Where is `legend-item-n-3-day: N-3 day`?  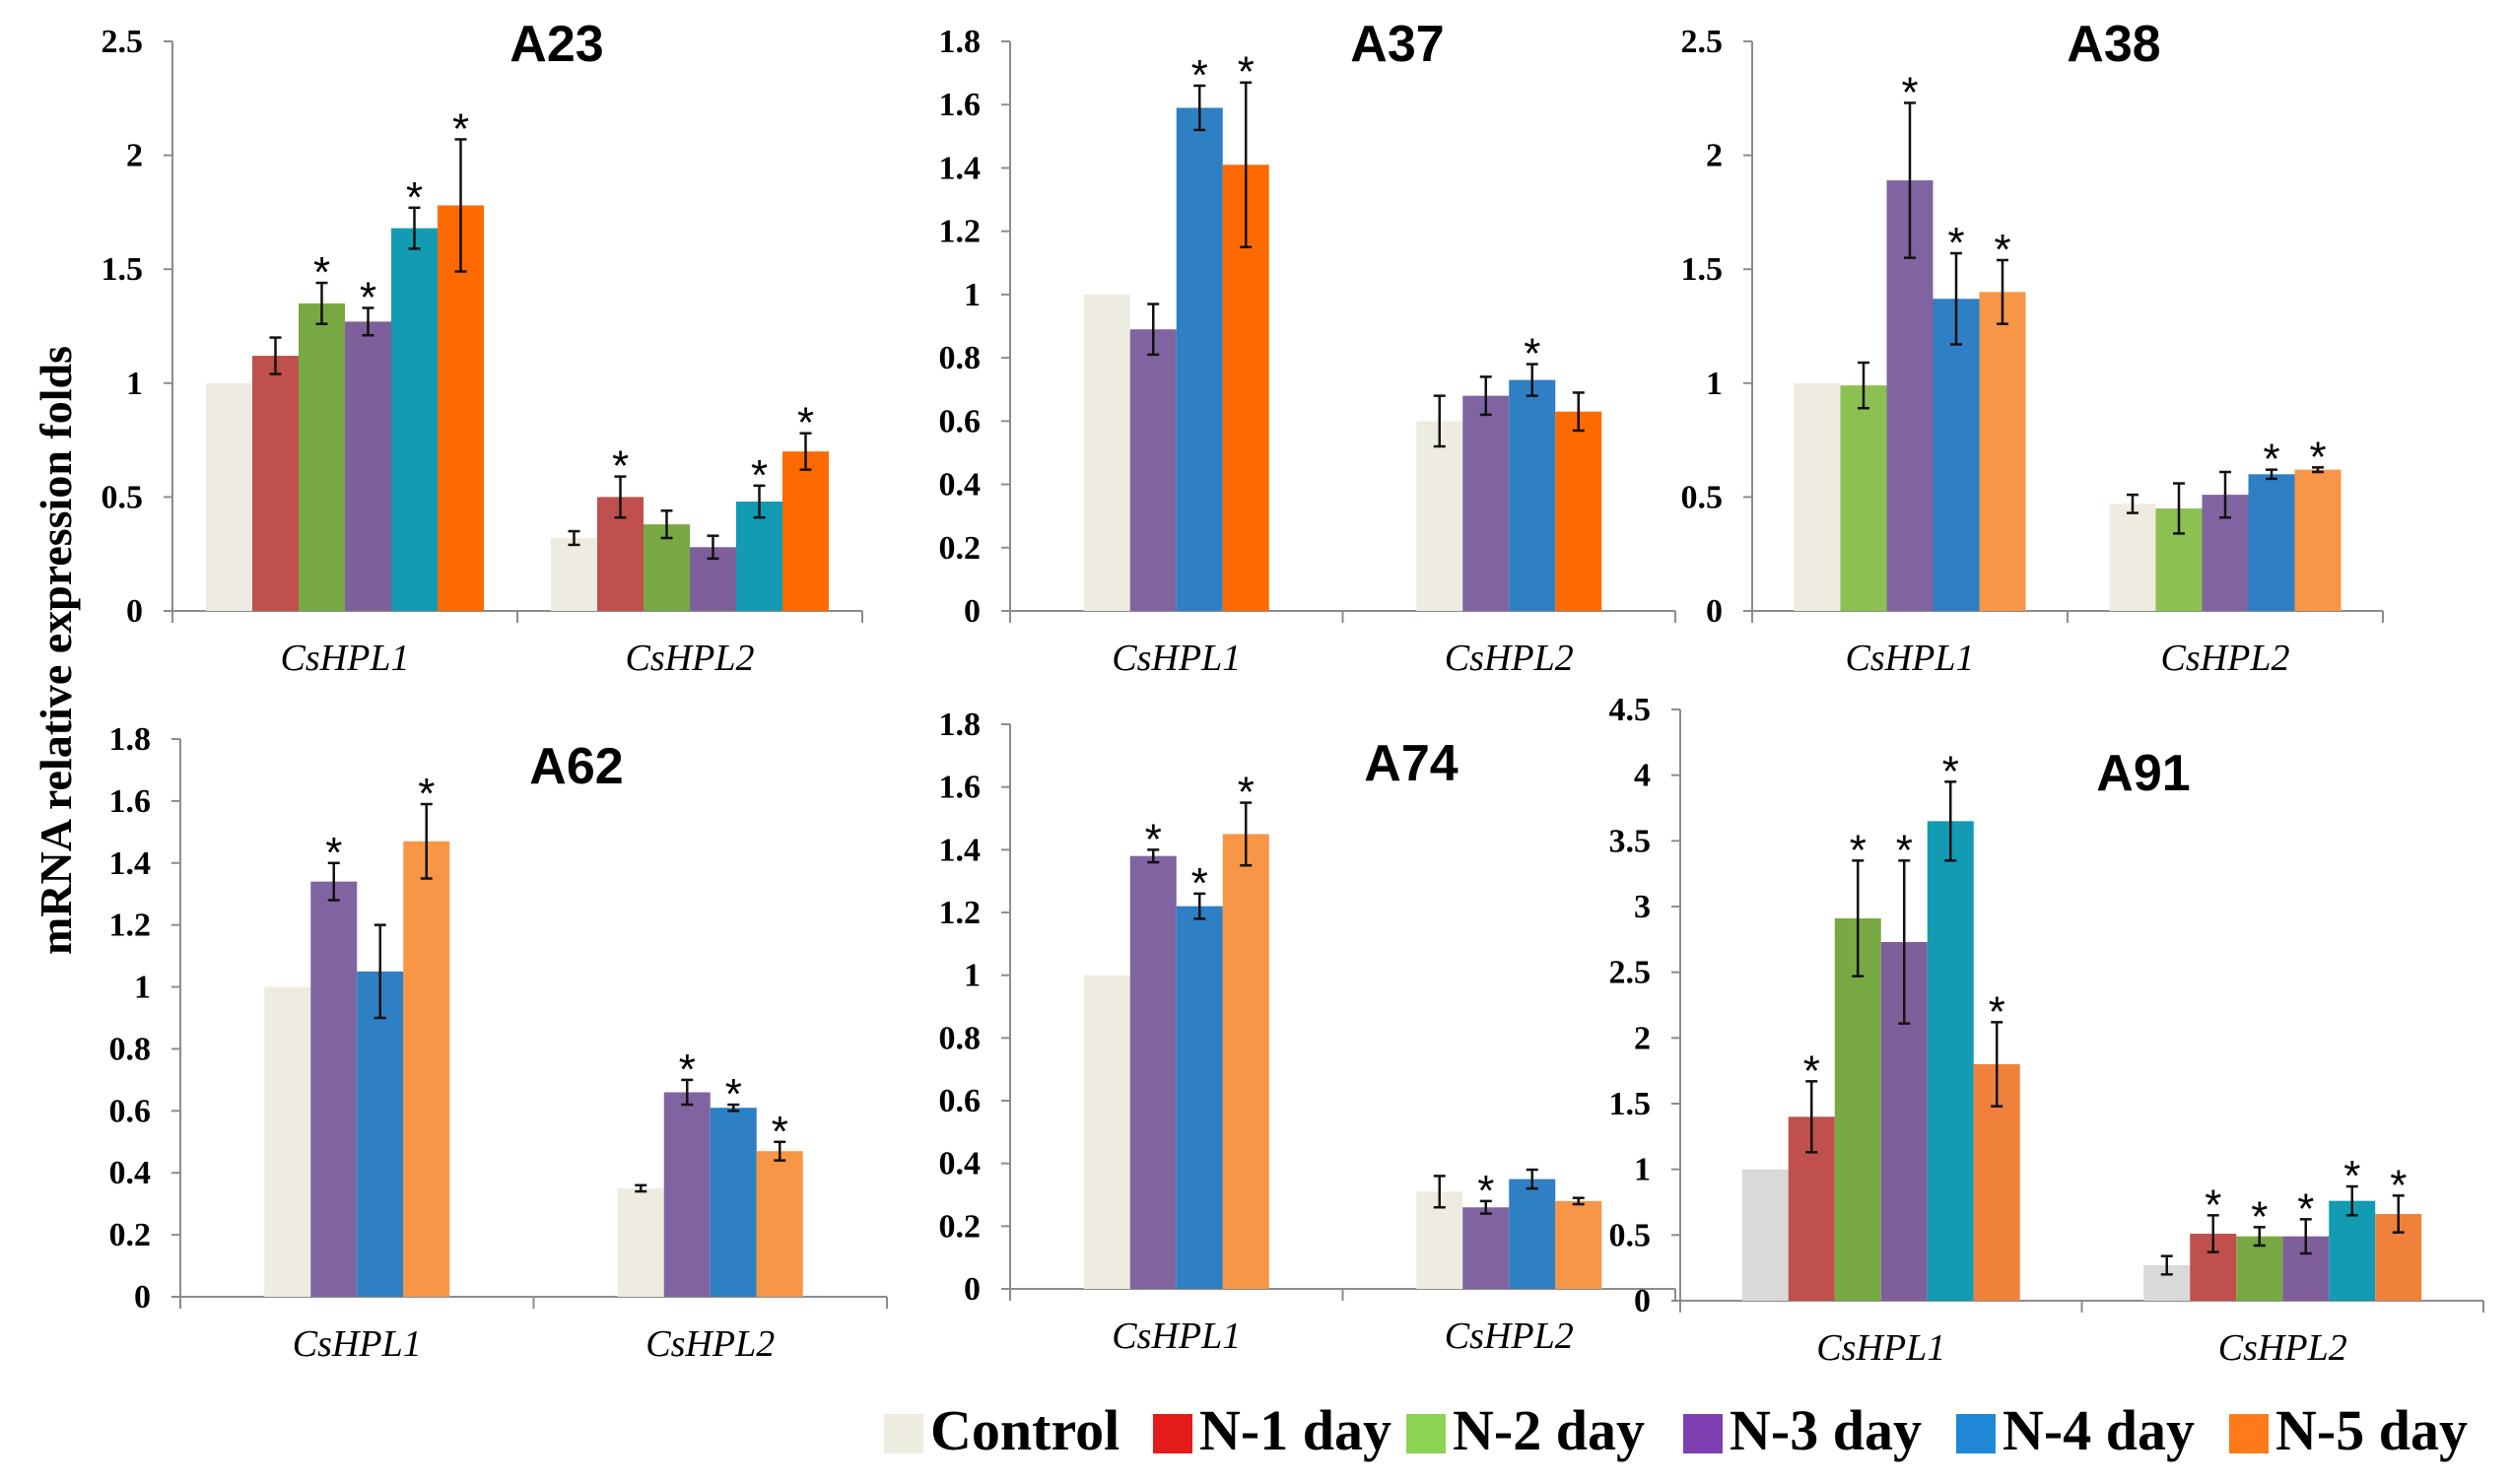 legend-item-n-3-day: N-3 day is located at coordinates (1802, 1430).